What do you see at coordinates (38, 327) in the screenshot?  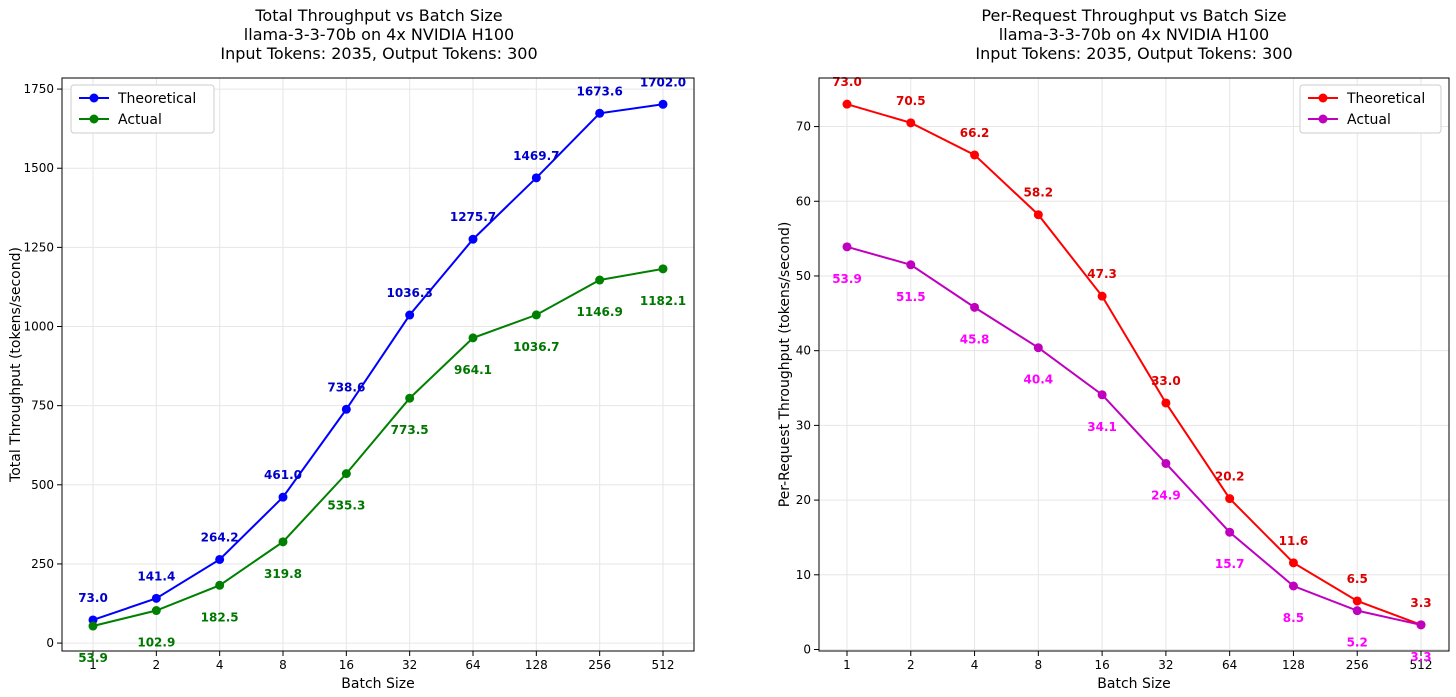 I see `y-tick-label: 1000` at bounding box center [38, 327].